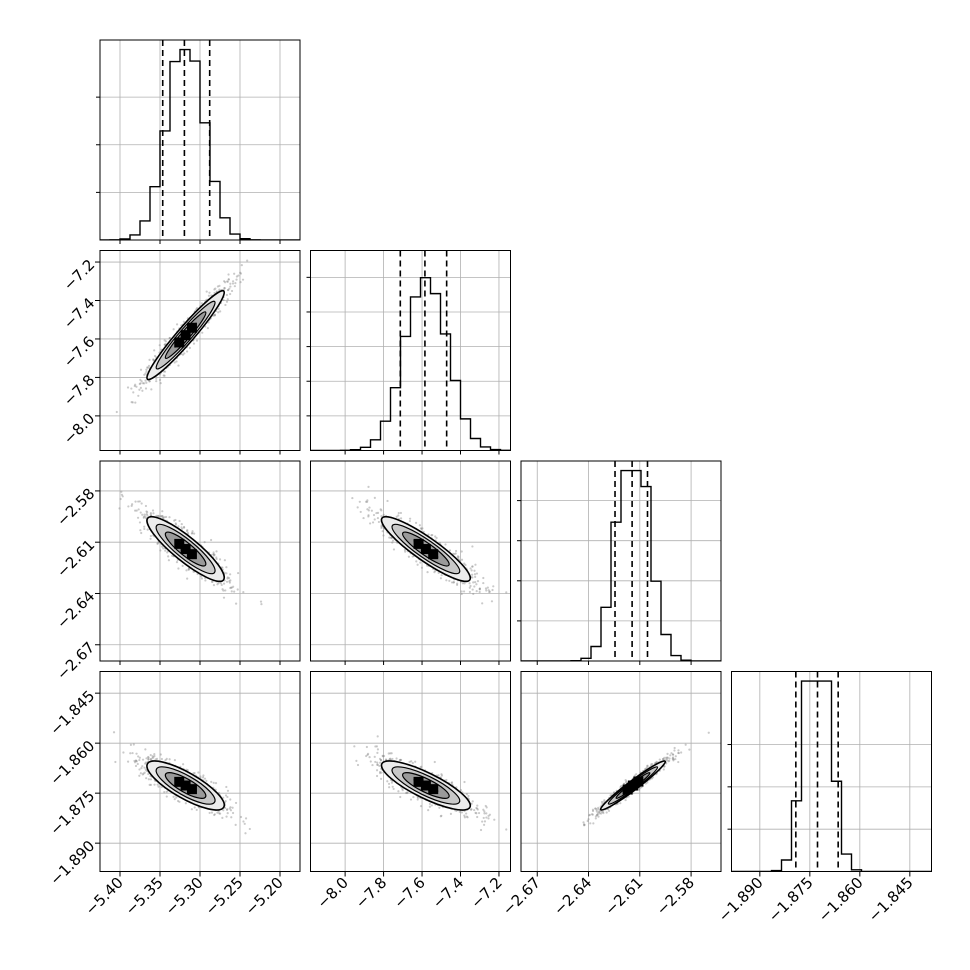 Image resolution: width=970 pixels, height=970 pixels. I want to click on x-tick-label: −7.8, so click(371, 893).